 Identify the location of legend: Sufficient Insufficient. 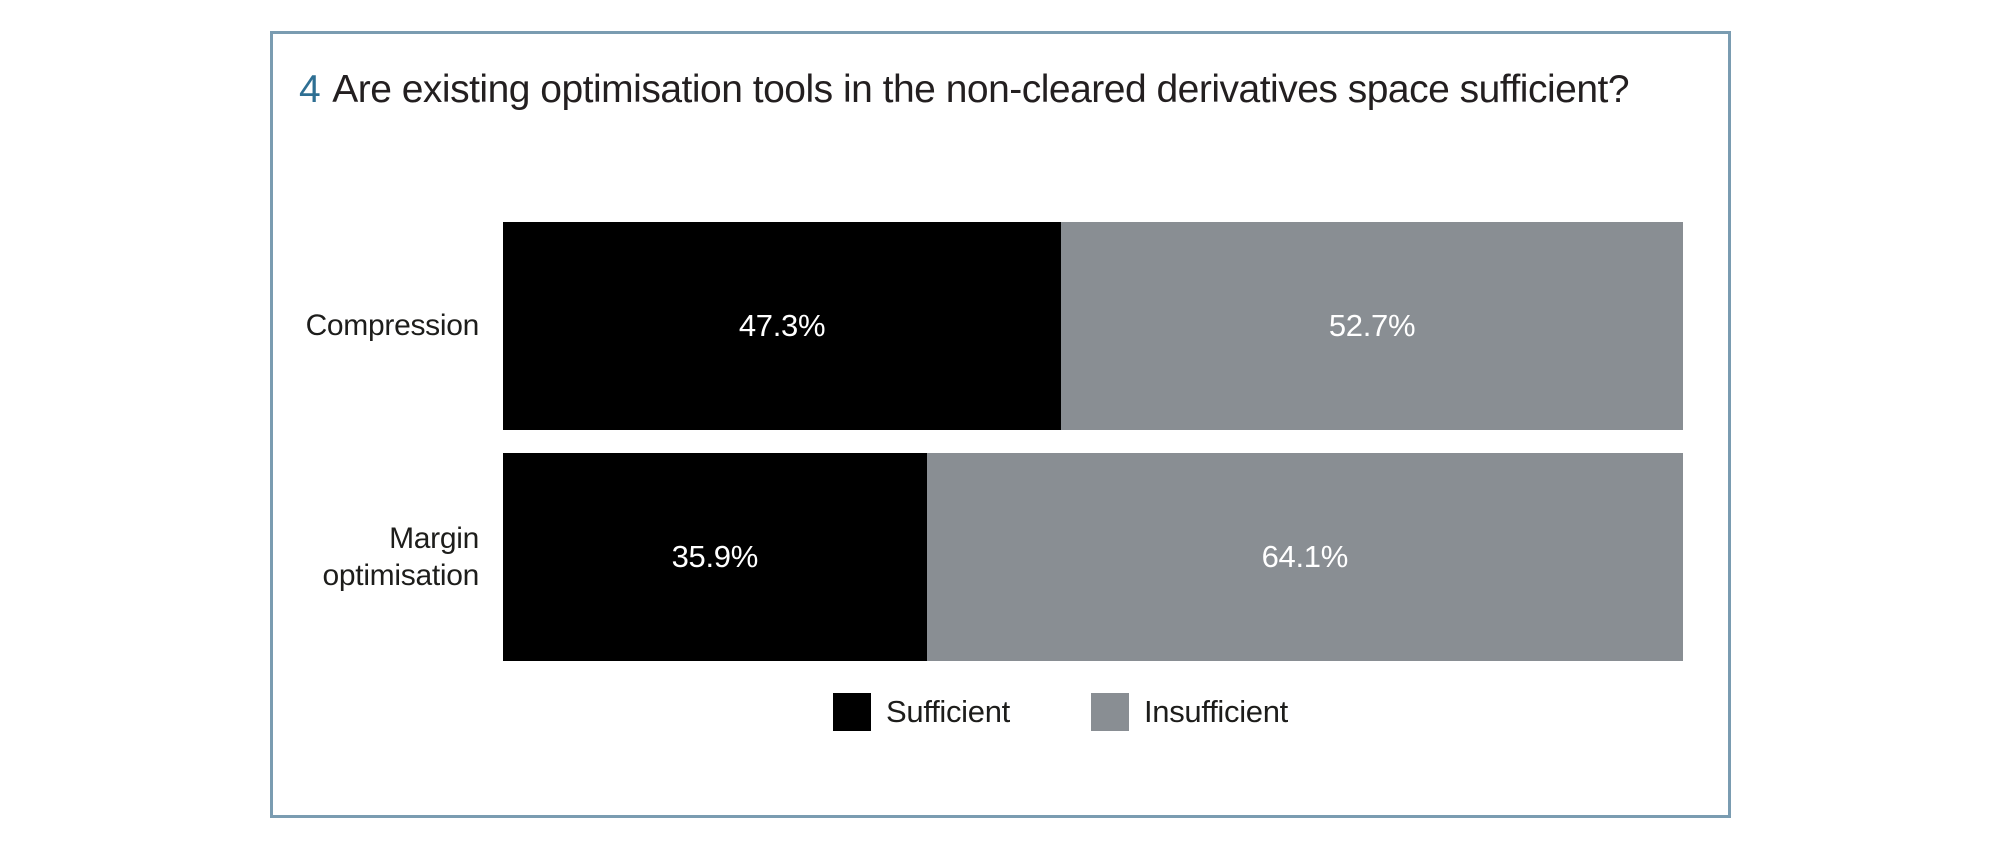
(1060, 712).